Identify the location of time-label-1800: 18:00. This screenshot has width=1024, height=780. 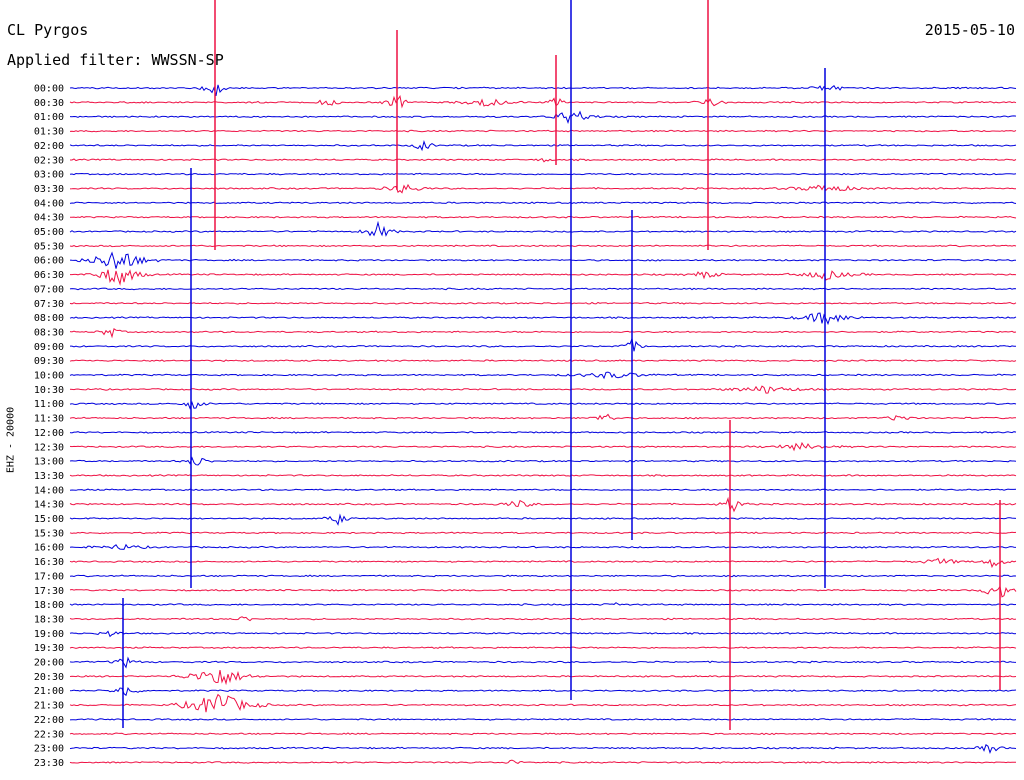
(49, 605).